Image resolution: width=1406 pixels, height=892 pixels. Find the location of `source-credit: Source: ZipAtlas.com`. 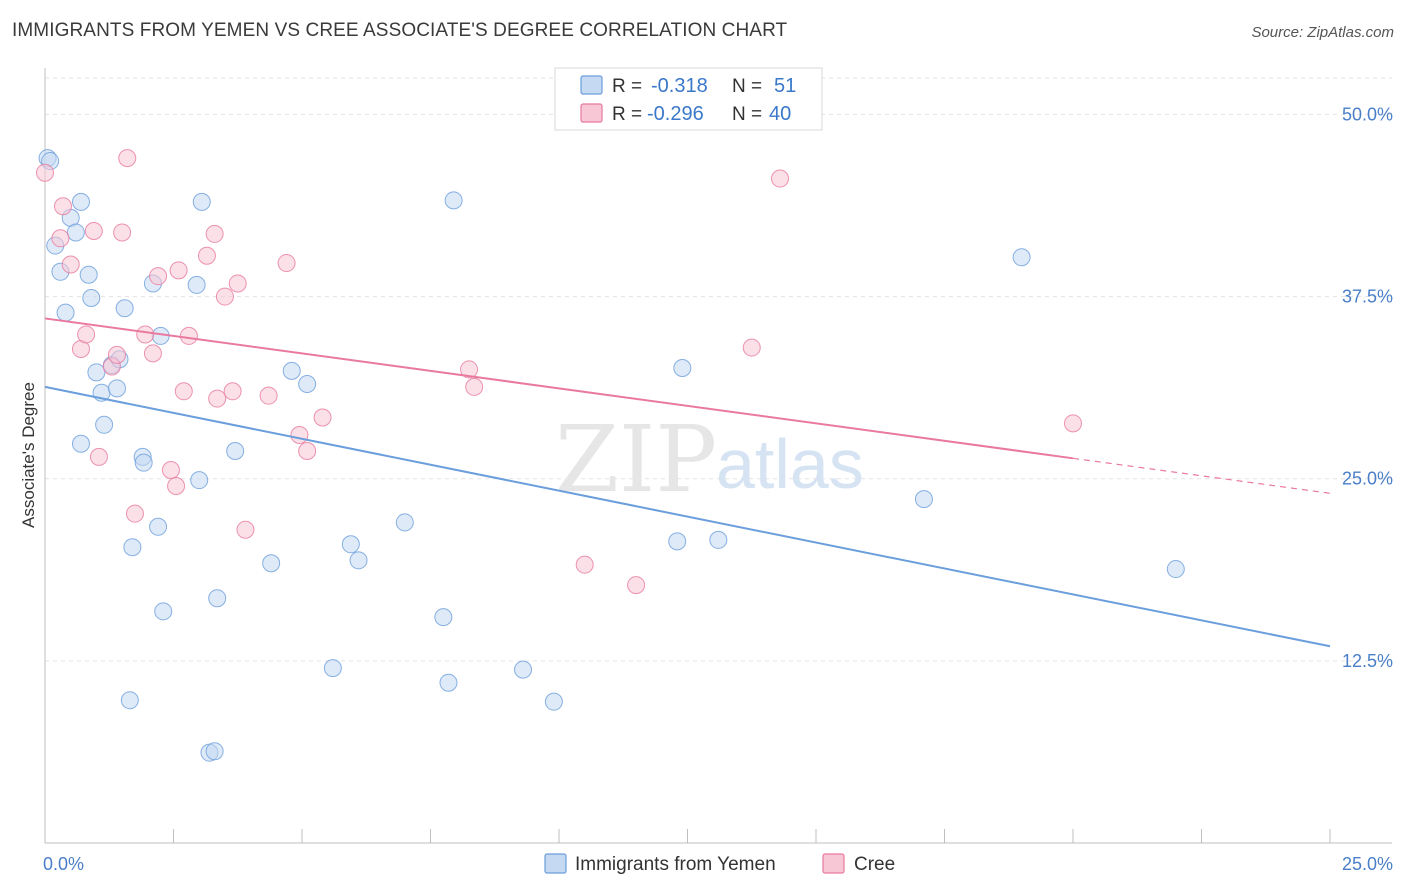

source-credit: Source: ZipAtlas.com is located at coordinates (1322, 32).